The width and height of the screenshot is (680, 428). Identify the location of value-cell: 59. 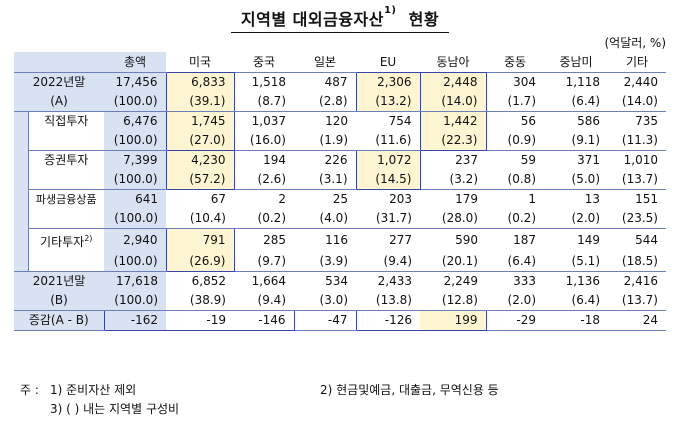
(515, 160).